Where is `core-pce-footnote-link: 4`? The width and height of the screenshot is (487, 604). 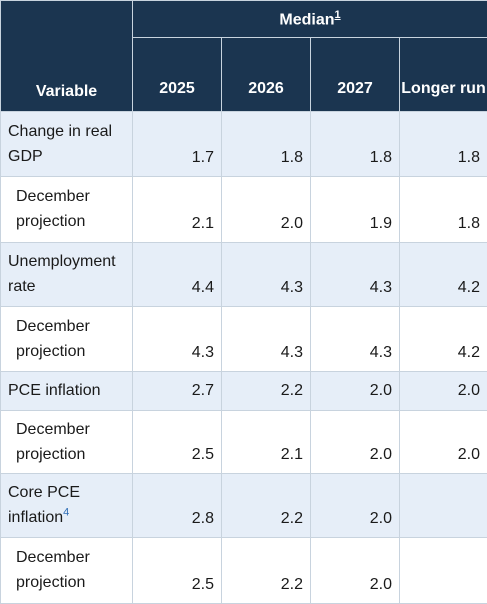 core-pce-footnote-link: 4 is located at coordinates (66, 513).